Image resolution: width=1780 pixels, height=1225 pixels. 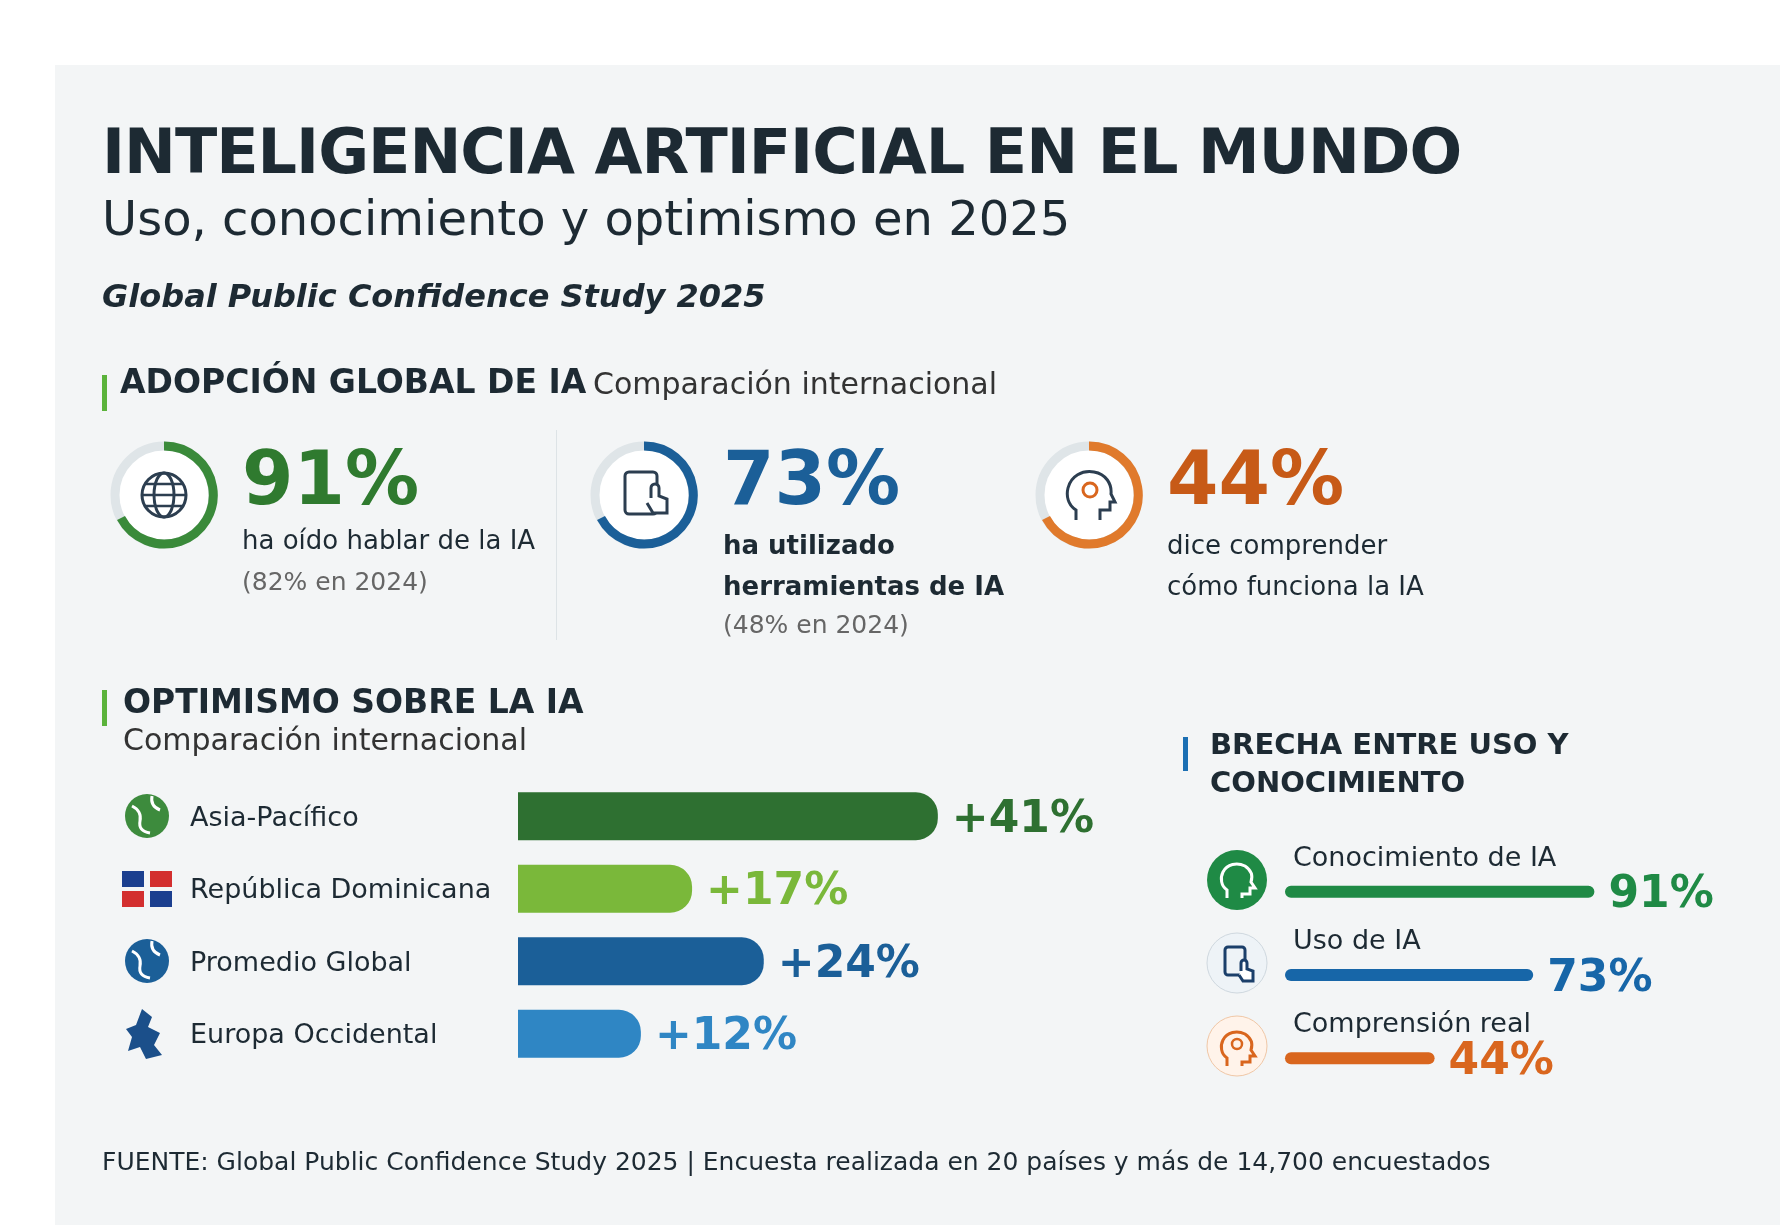 I want to click on data-label: +12%, so click(x=726, y=1034).